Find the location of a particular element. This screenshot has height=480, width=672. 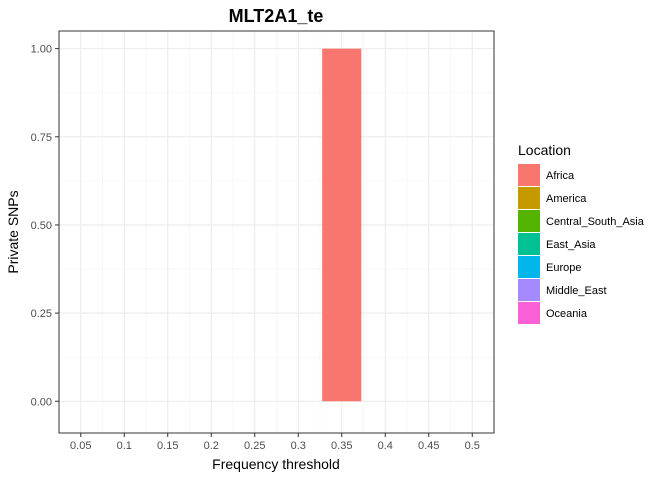

legend-label-central_south_asia: Central_South_Asia is located at coordinates (595, 222).